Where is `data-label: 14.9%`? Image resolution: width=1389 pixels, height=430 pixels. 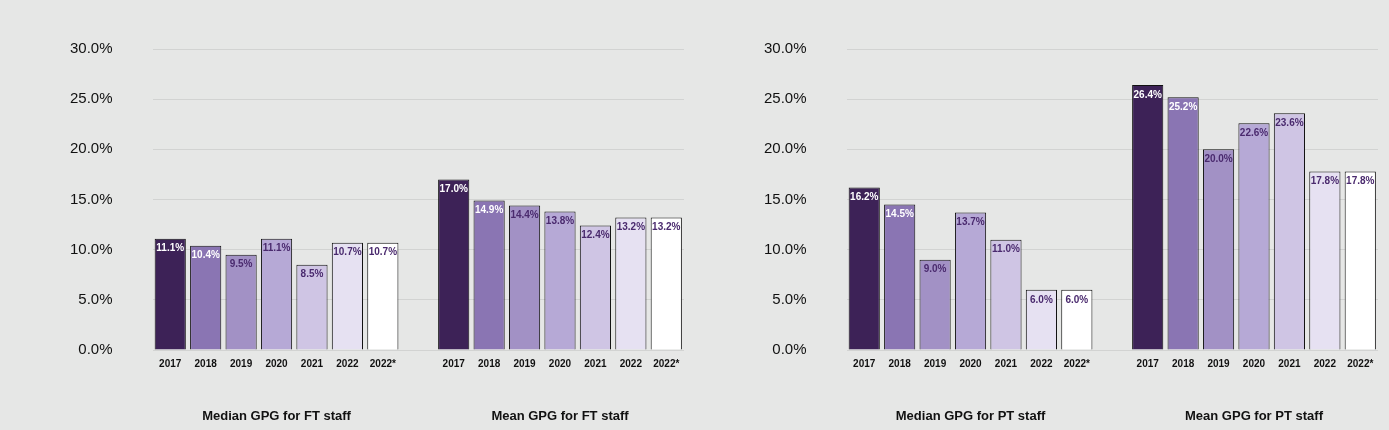
data-label: 14.9% is located at coordinates (489, 210).